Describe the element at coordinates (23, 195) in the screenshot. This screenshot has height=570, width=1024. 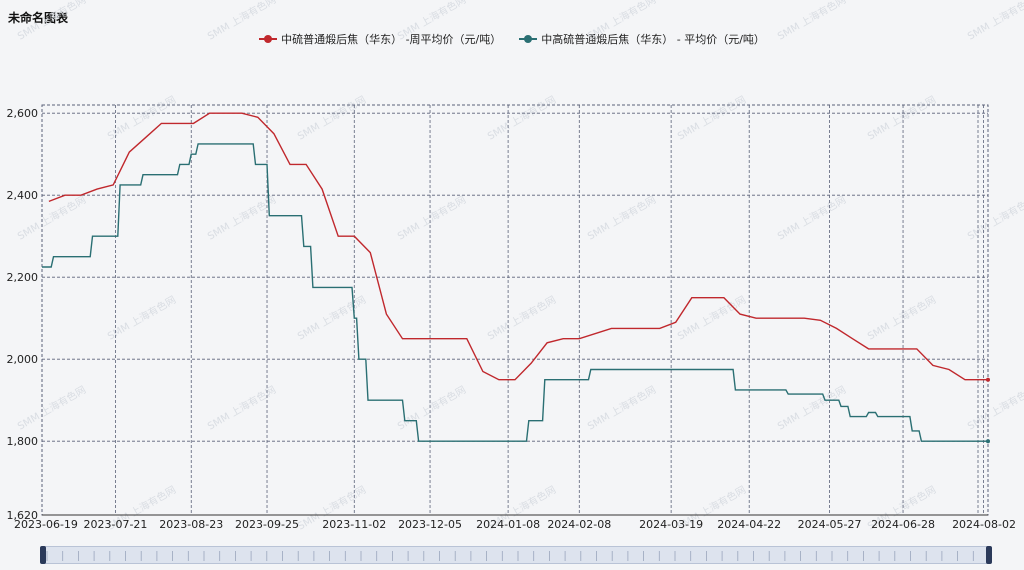
I see `y-tick-label: 2,400` at that location.